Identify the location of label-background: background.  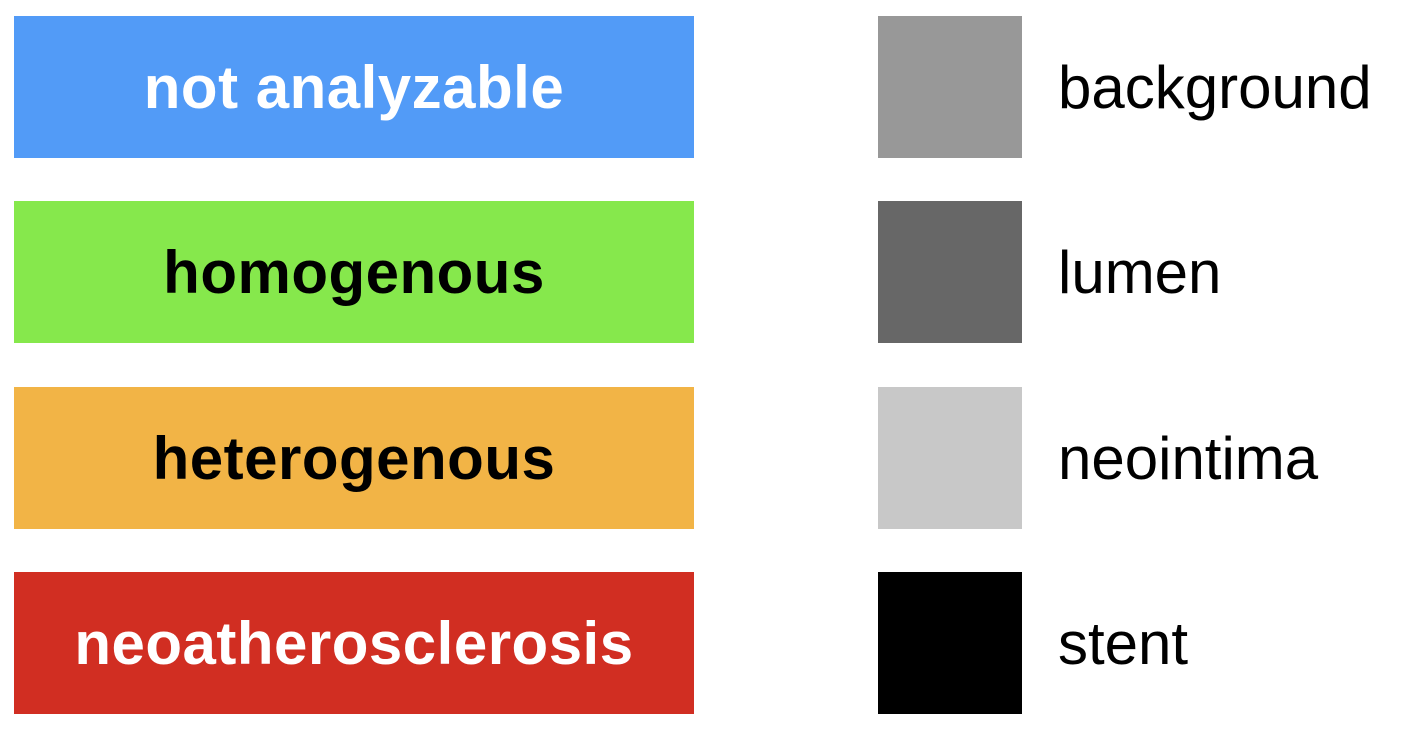
(1215, 87).